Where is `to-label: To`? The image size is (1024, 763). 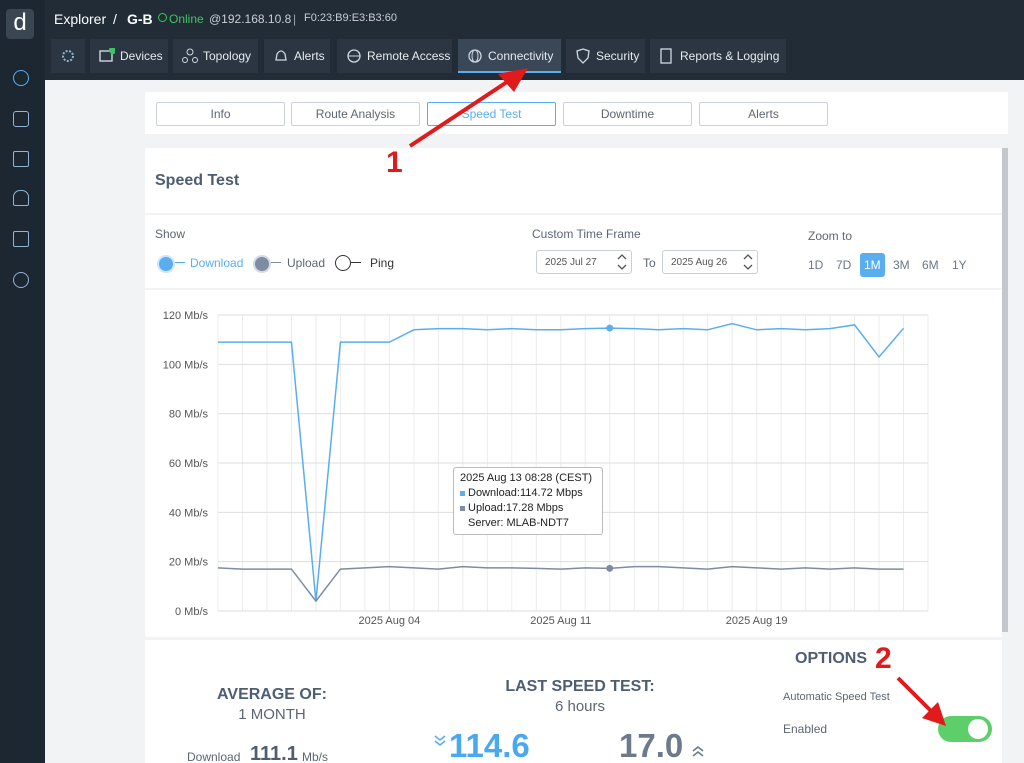
to-label: To is located at coordinates (649, 263).